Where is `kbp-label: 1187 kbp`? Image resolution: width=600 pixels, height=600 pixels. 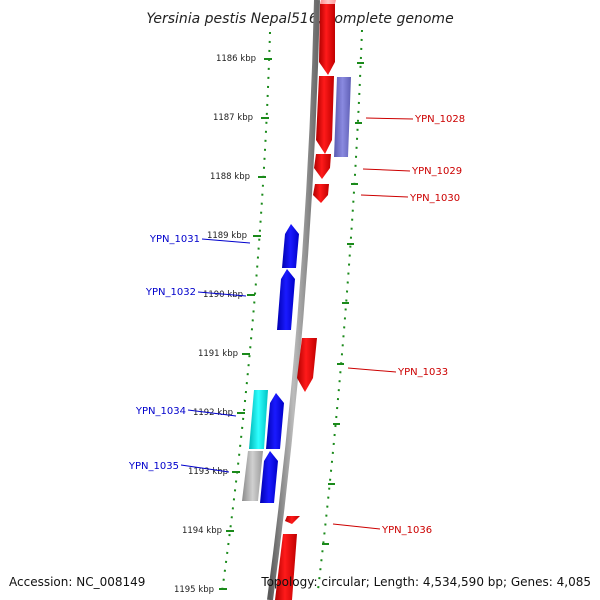
kbp-label: 1187 kbp is located at coordinates (233, 118).